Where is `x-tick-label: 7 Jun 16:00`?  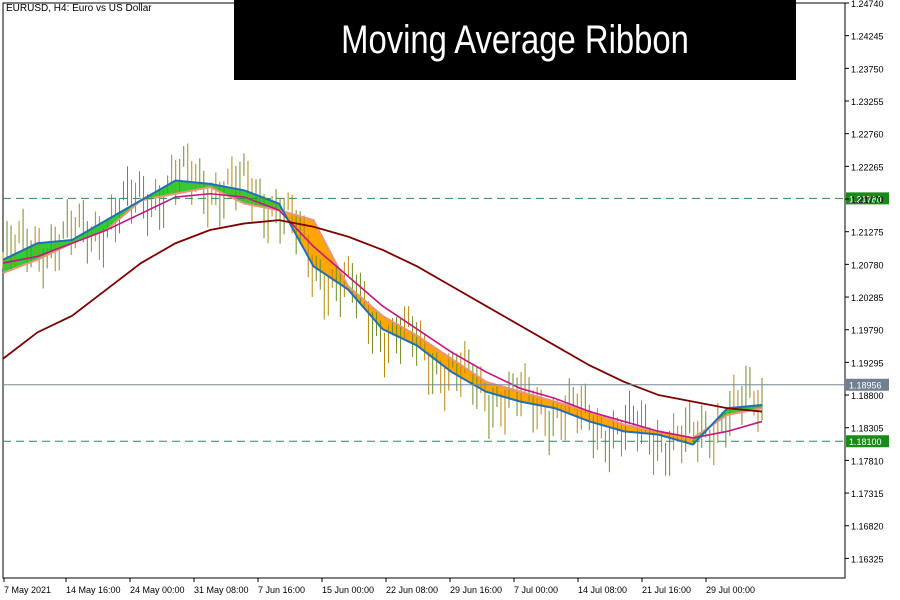 x-tick-label: 7 Jun 16:00 is located at coordinates (281, 590).